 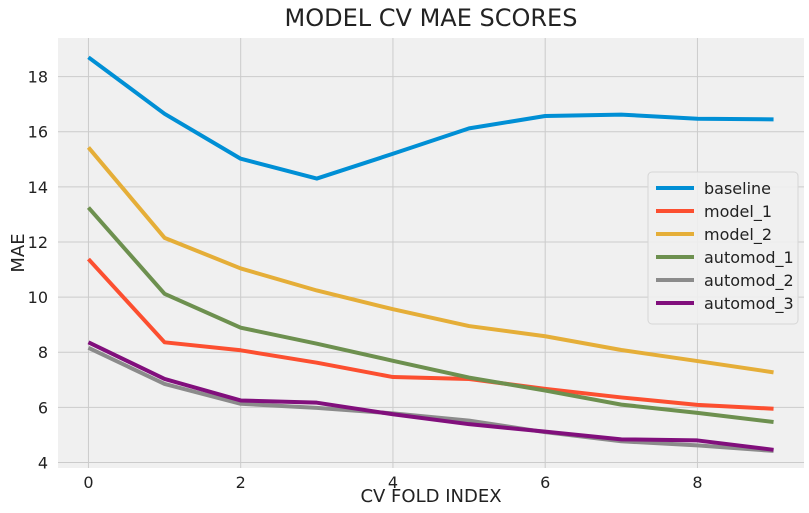 What do you see at coordinates (88, 482) in the screenshot?
I see `x-tick-label: 0` at bounding box center [88, 482].